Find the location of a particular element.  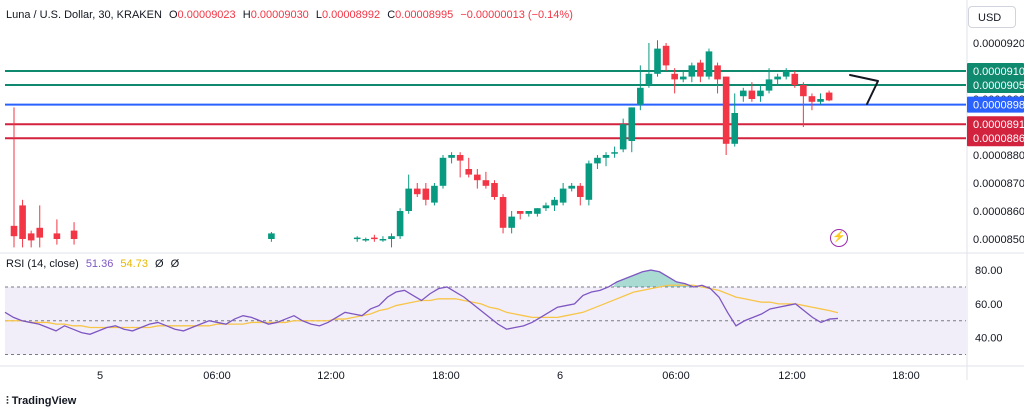

rsi-tick-label: 40.00 is located at coordinates (989, 339).